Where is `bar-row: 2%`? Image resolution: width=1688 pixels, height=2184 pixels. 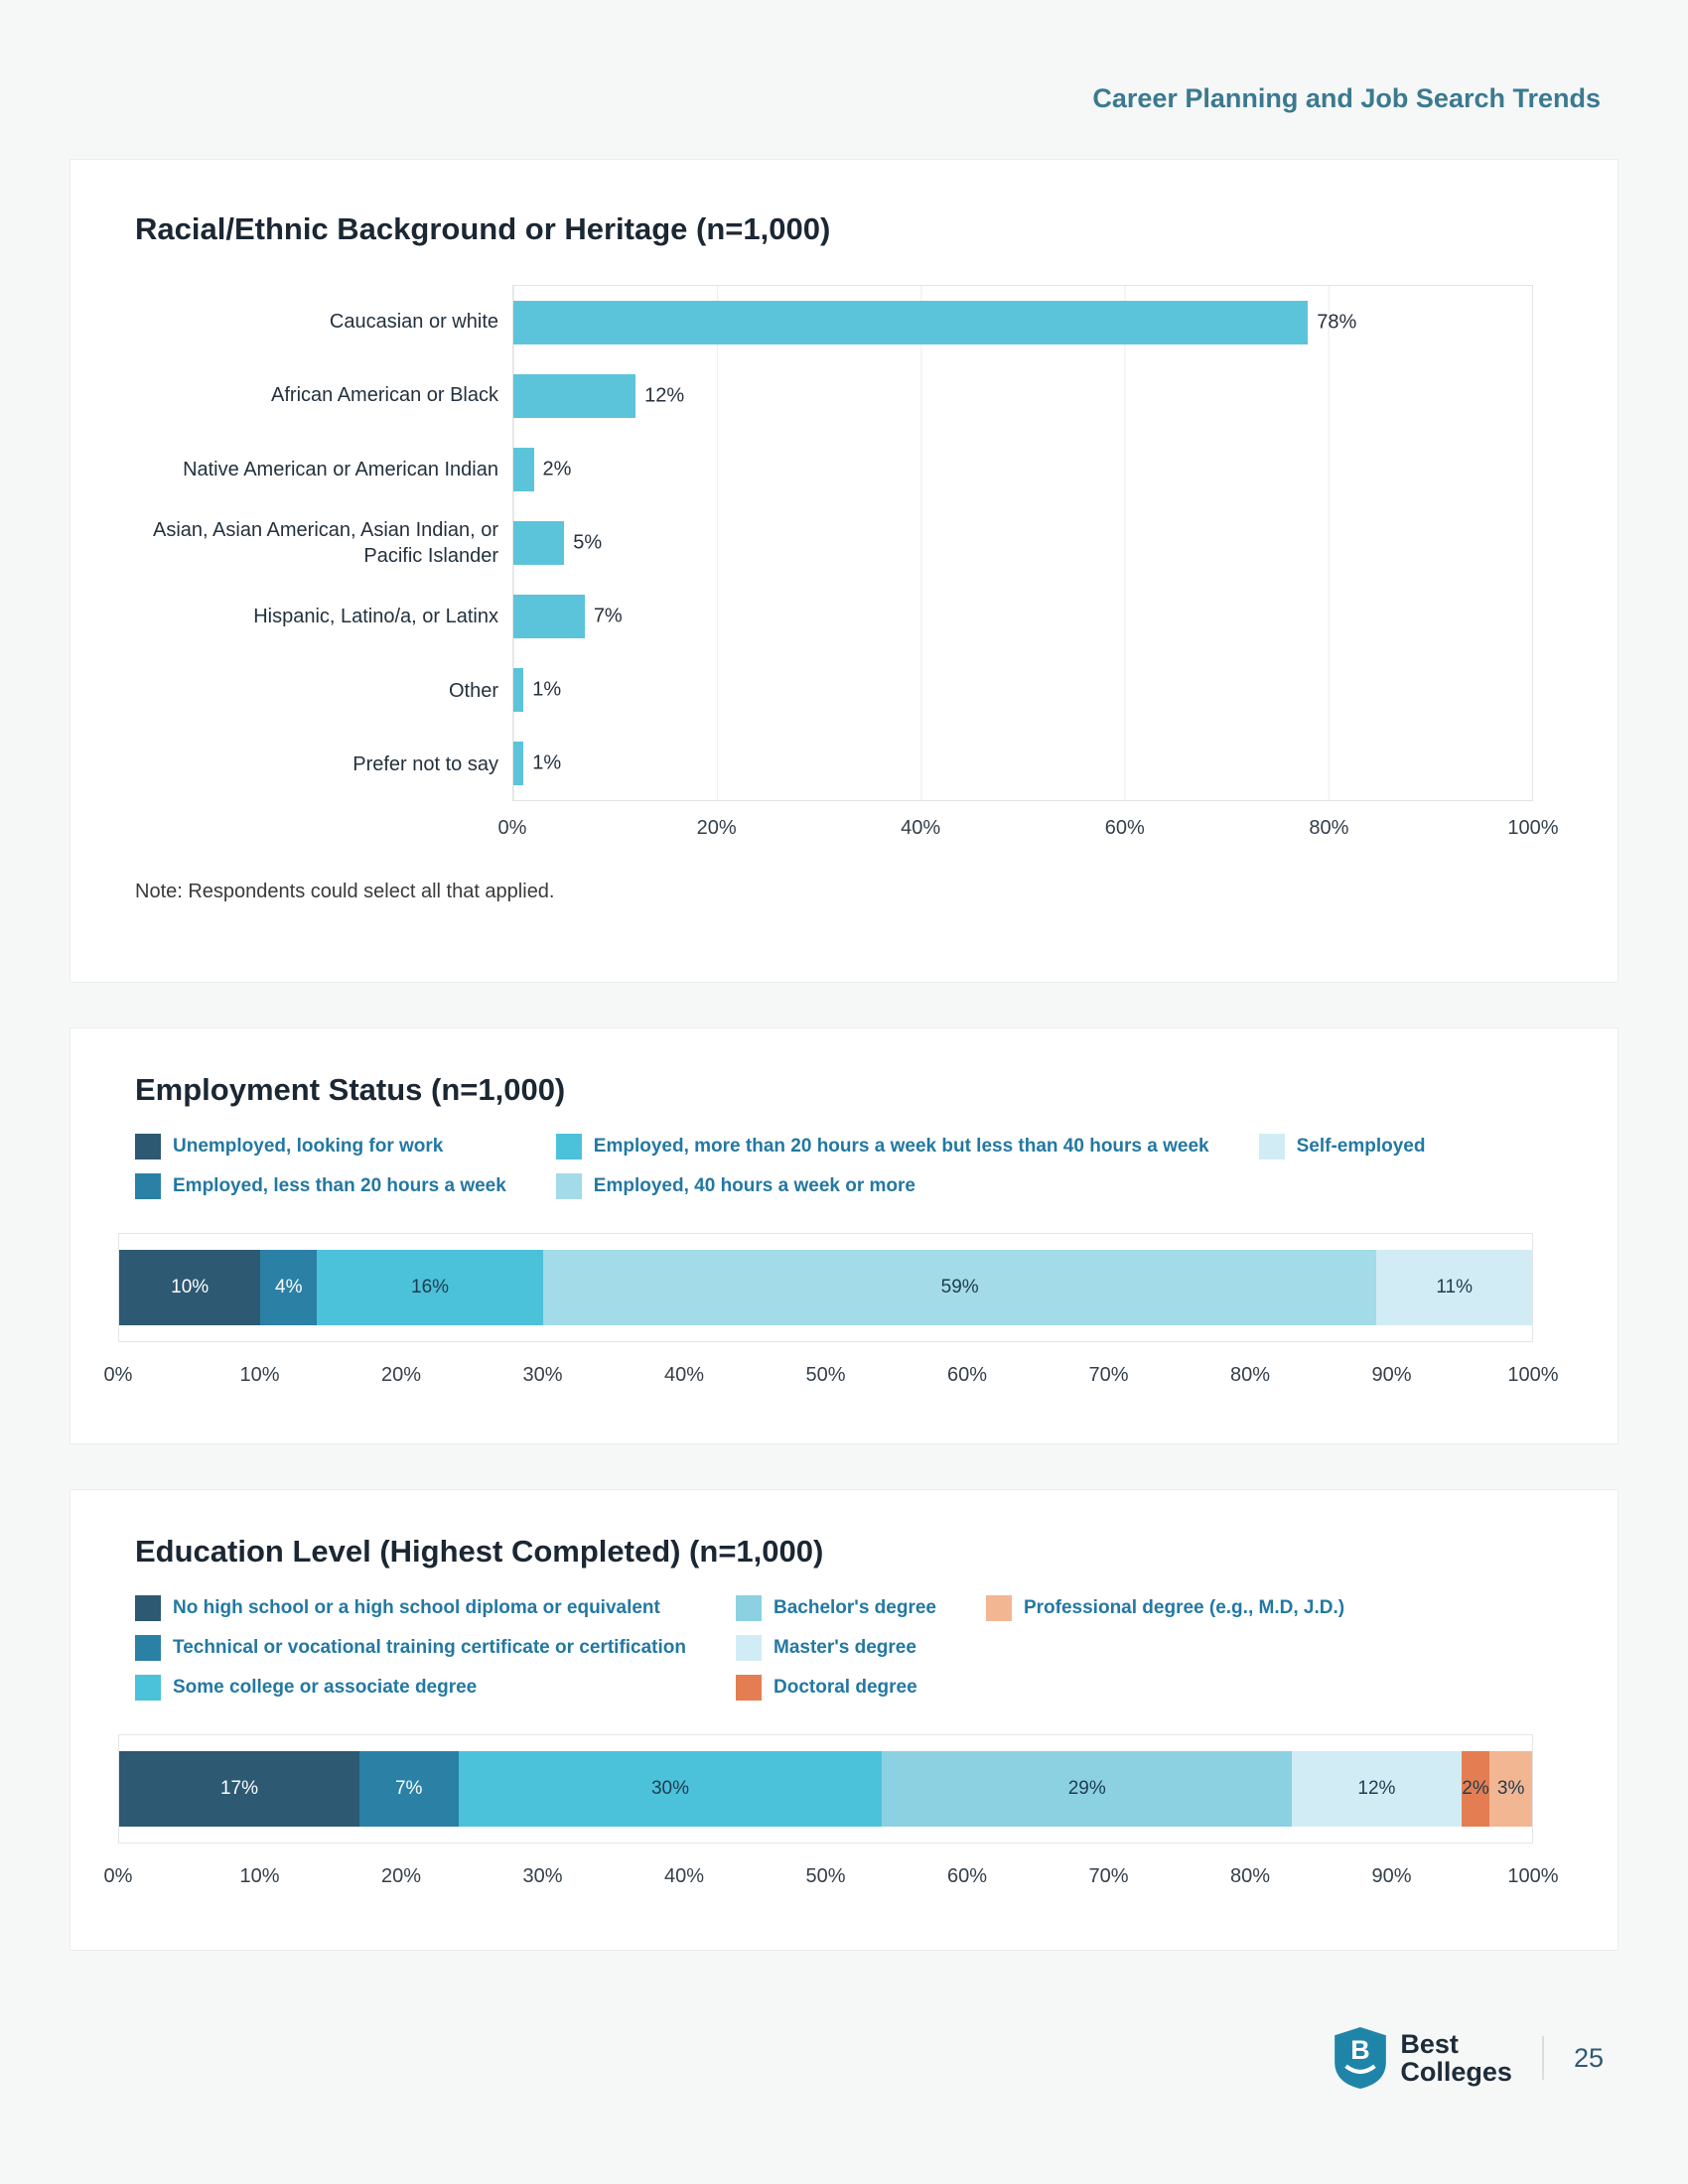
bar-row: 2% is located at coordinates (1022, 469).